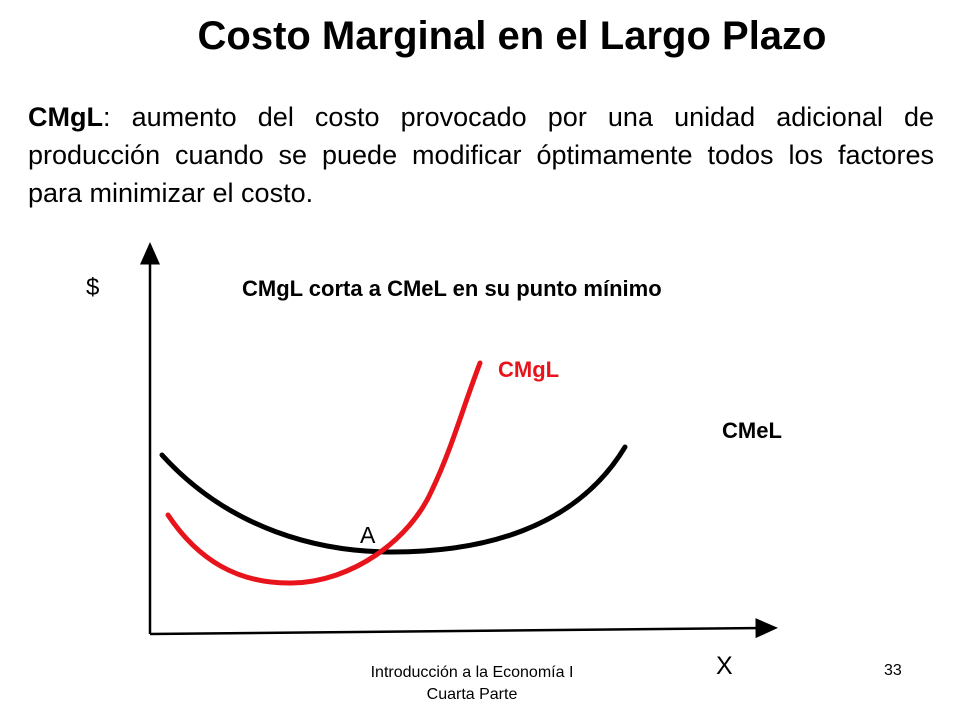 The width and height of the screenshot is (960, 720). I want to click on cmgl-curve-label: CMgL, so click(529, 369).